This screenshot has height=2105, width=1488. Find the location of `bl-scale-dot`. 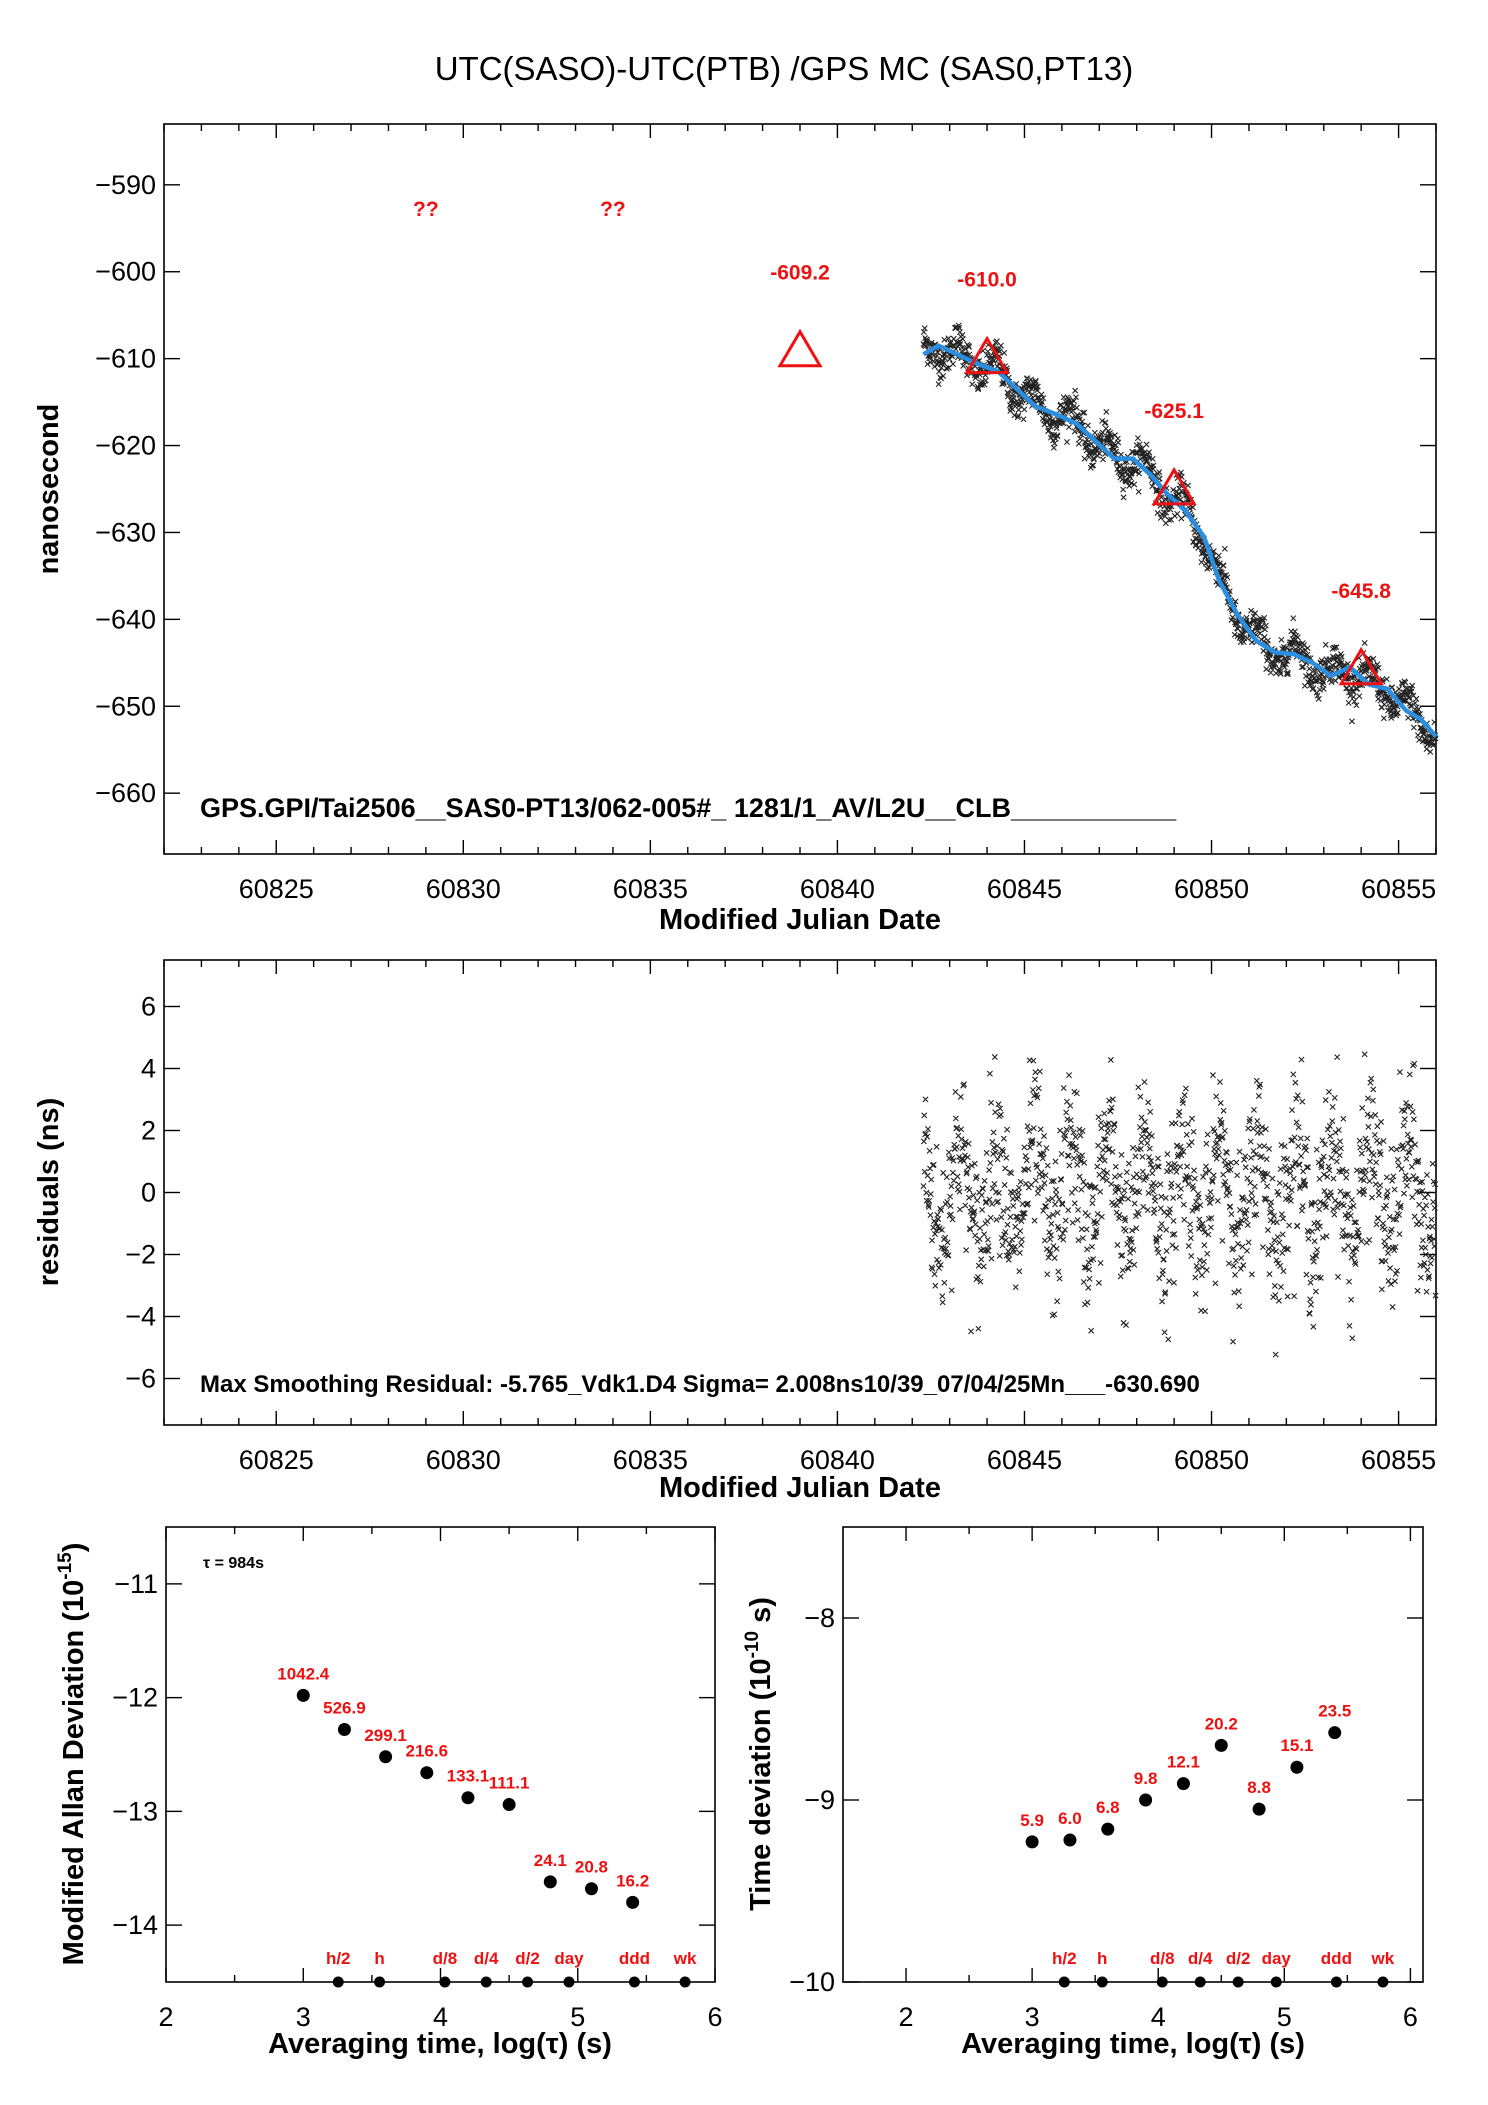

bl-scale-dot is located at coordinates (634, 1982).